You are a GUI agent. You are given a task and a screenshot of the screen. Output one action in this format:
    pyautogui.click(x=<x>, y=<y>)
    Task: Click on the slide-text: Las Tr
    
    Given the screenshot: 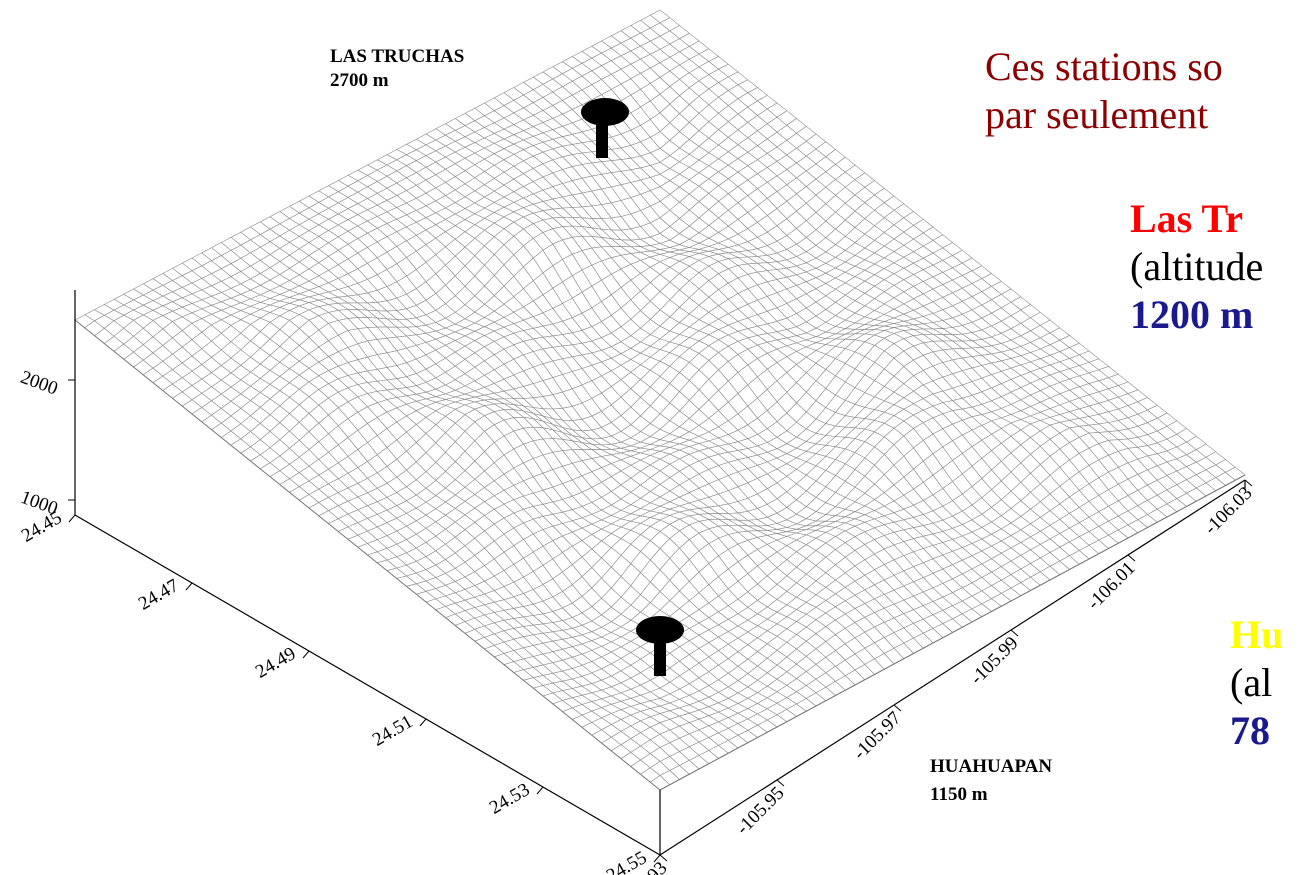 What is the action you would take?
    pyautogui.click(x=1186, y=218)
    